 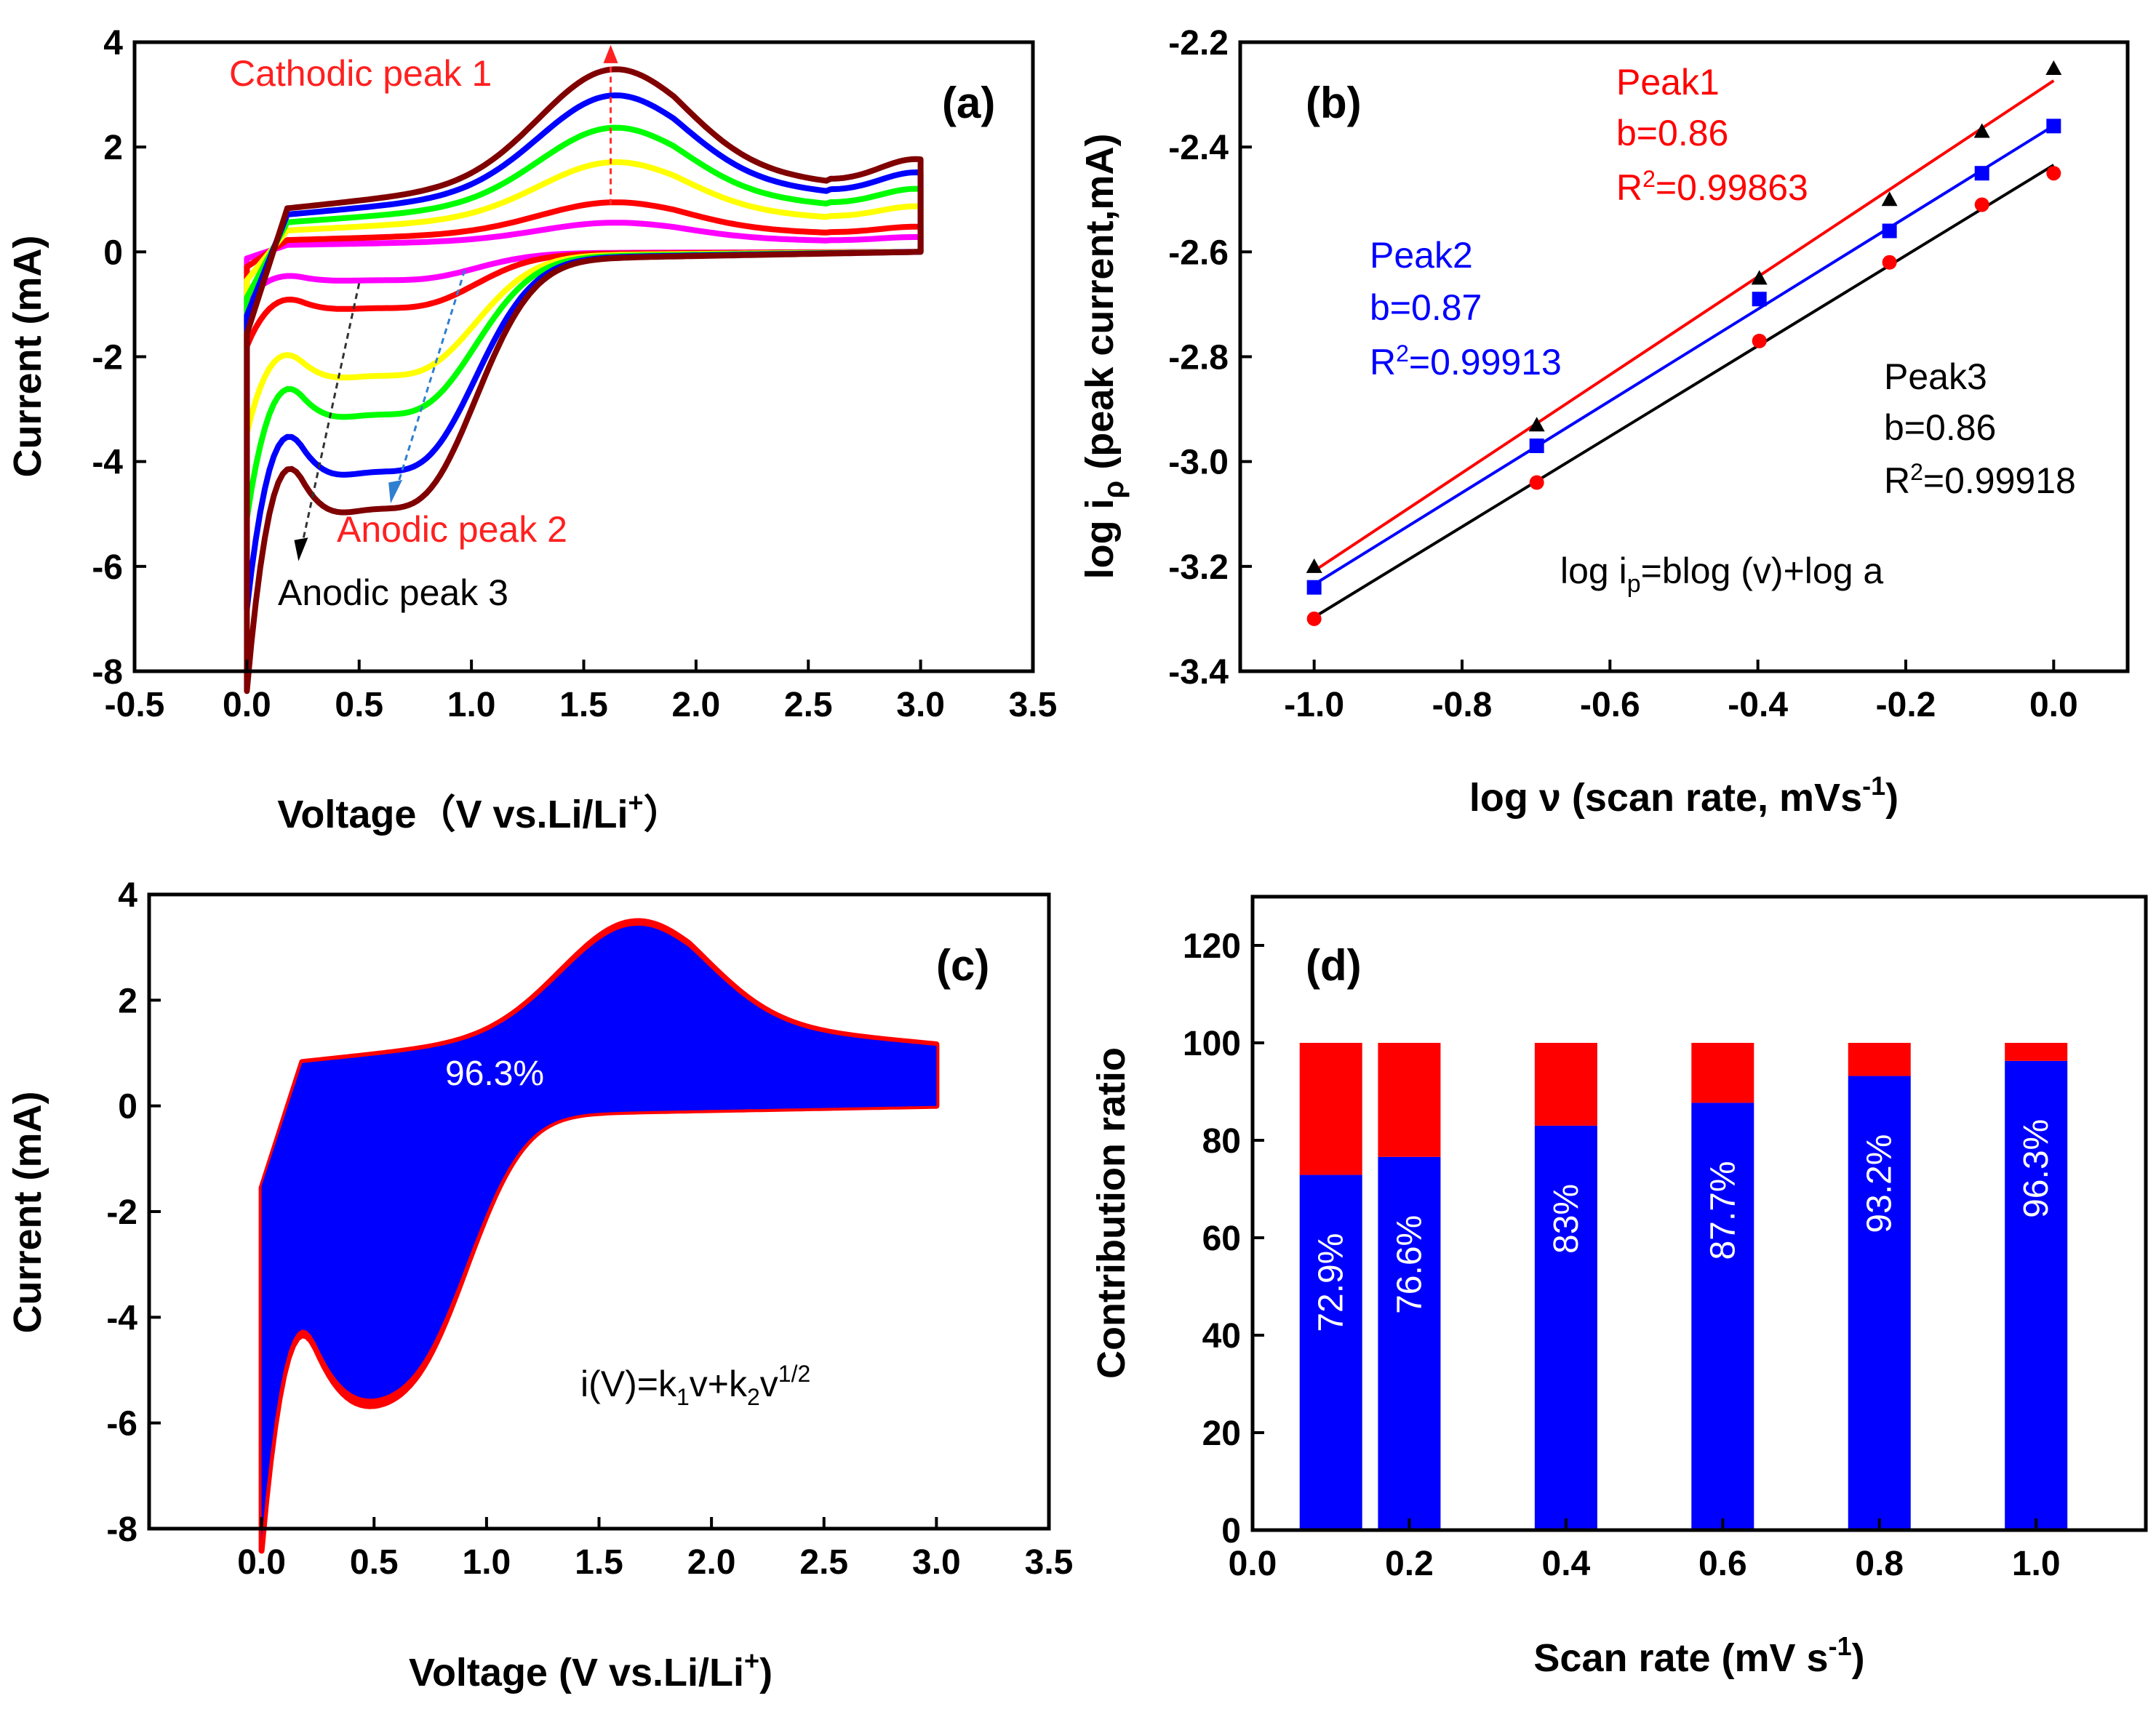 I want to click on x-tick-label: 0.8, so click(x=1880, y=1564).